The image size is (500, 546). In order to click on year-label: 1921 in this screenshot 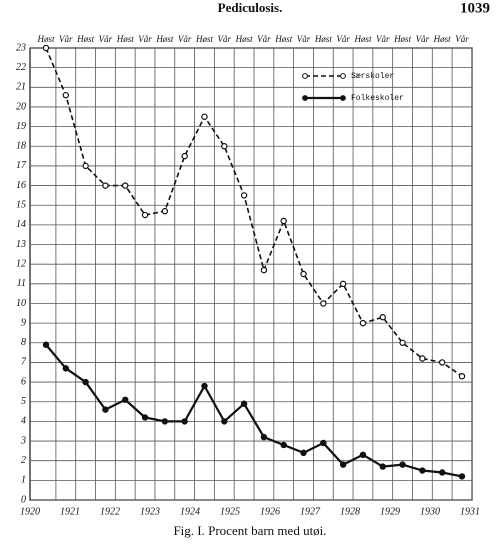, I will do `click(70, 511)`.